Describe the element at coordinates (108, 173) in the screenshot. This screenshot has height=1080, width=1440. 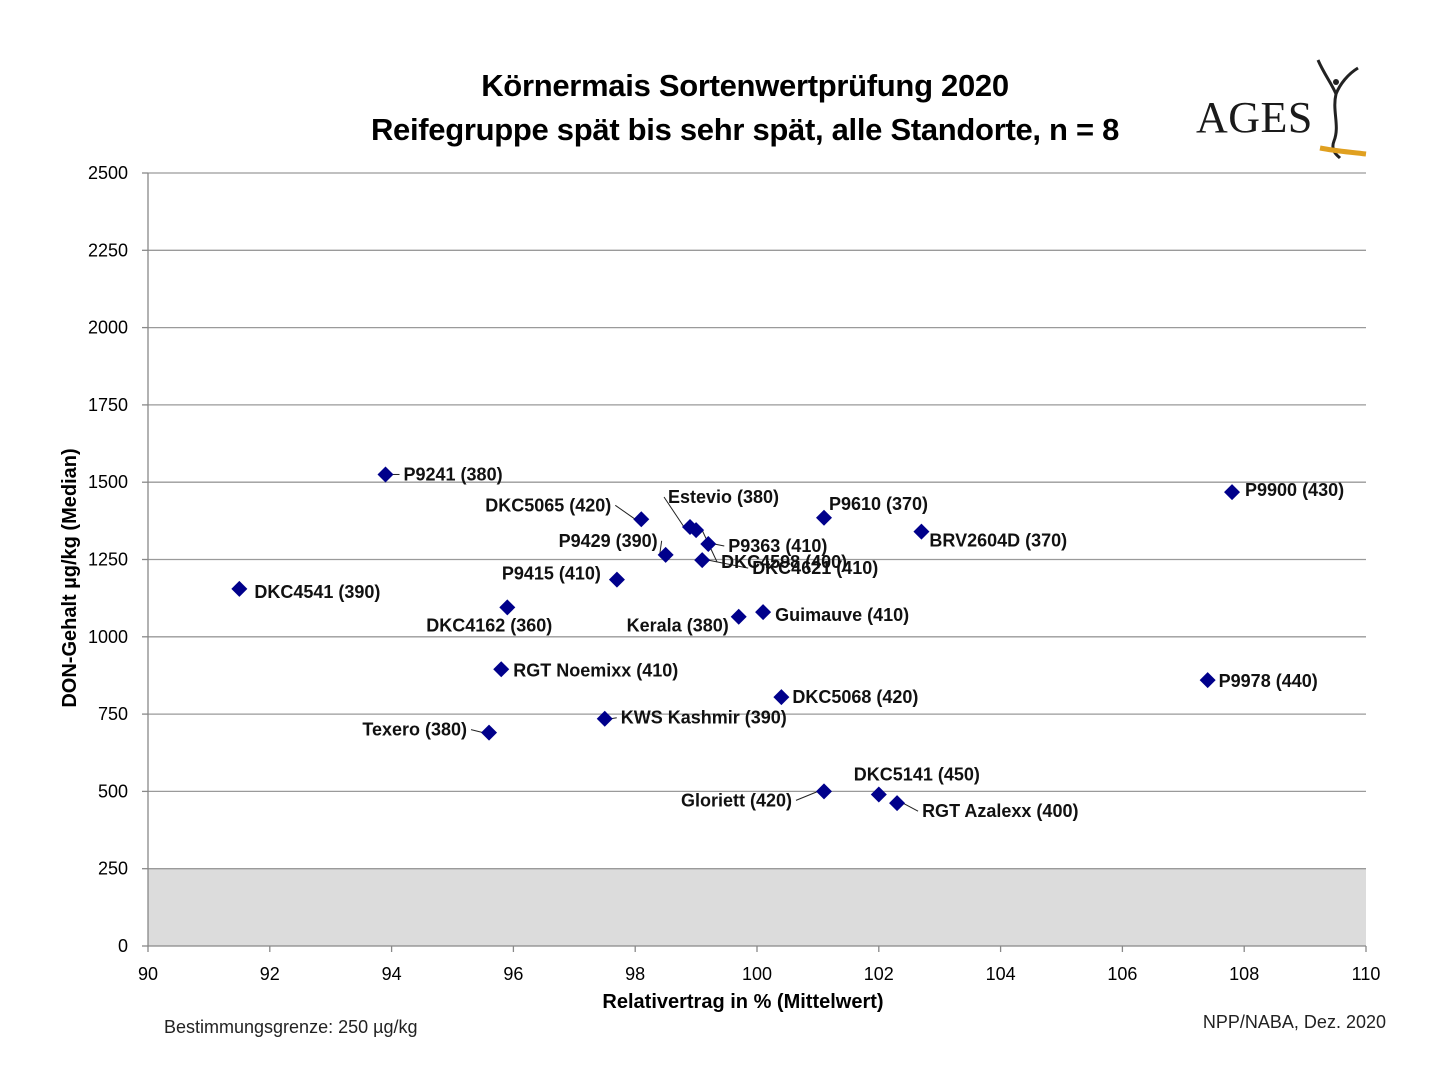
I see `y-tick-label: 2500` at that location.